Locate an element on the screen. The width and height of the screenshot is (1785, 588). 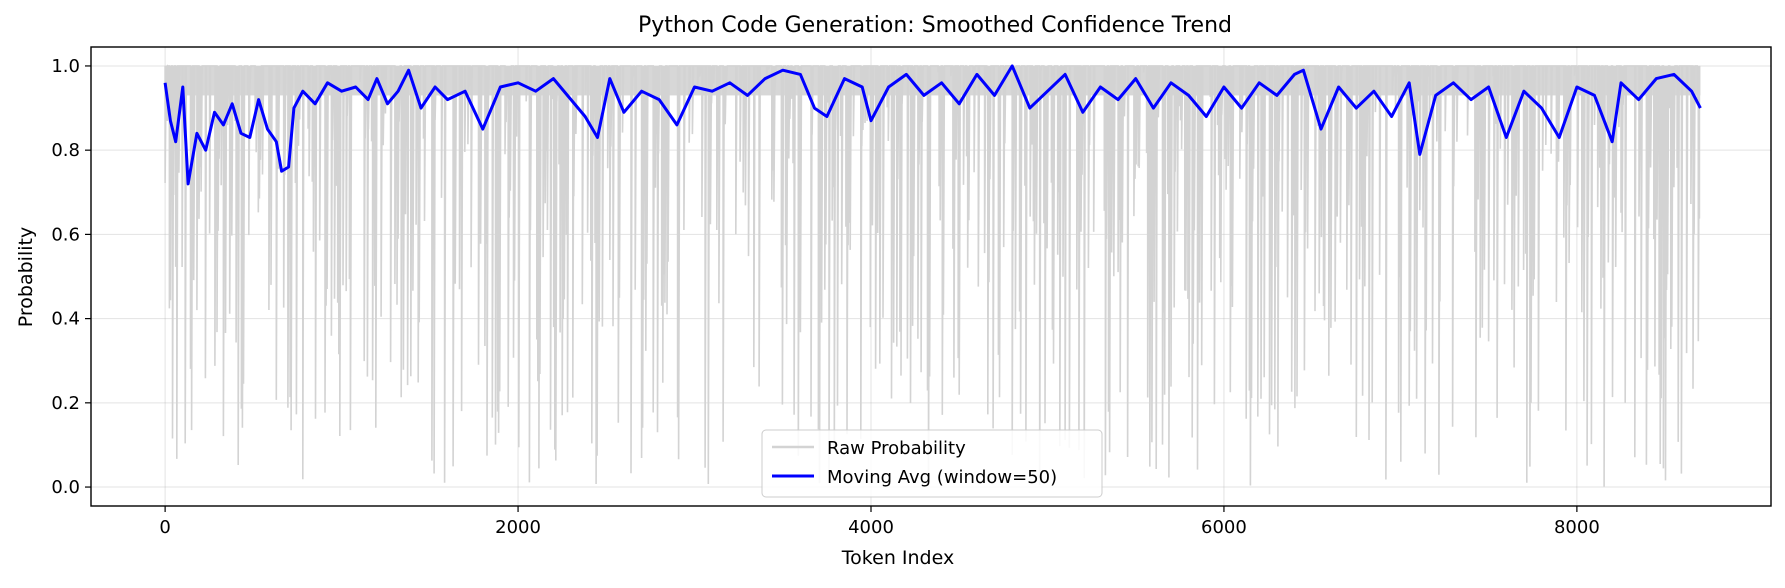
y-tick-label: 0.0 is located at coordinates (65, 487).